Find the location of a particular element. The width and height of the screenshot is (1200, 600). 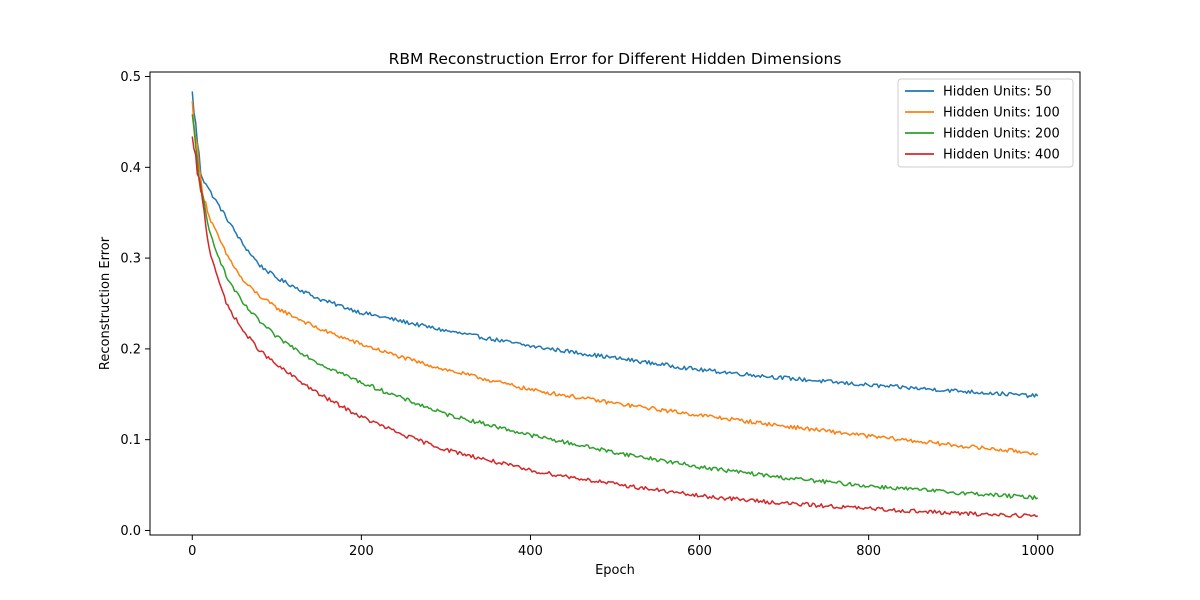

y-tick-label: 0.3 is located at coordinates (130, 259).